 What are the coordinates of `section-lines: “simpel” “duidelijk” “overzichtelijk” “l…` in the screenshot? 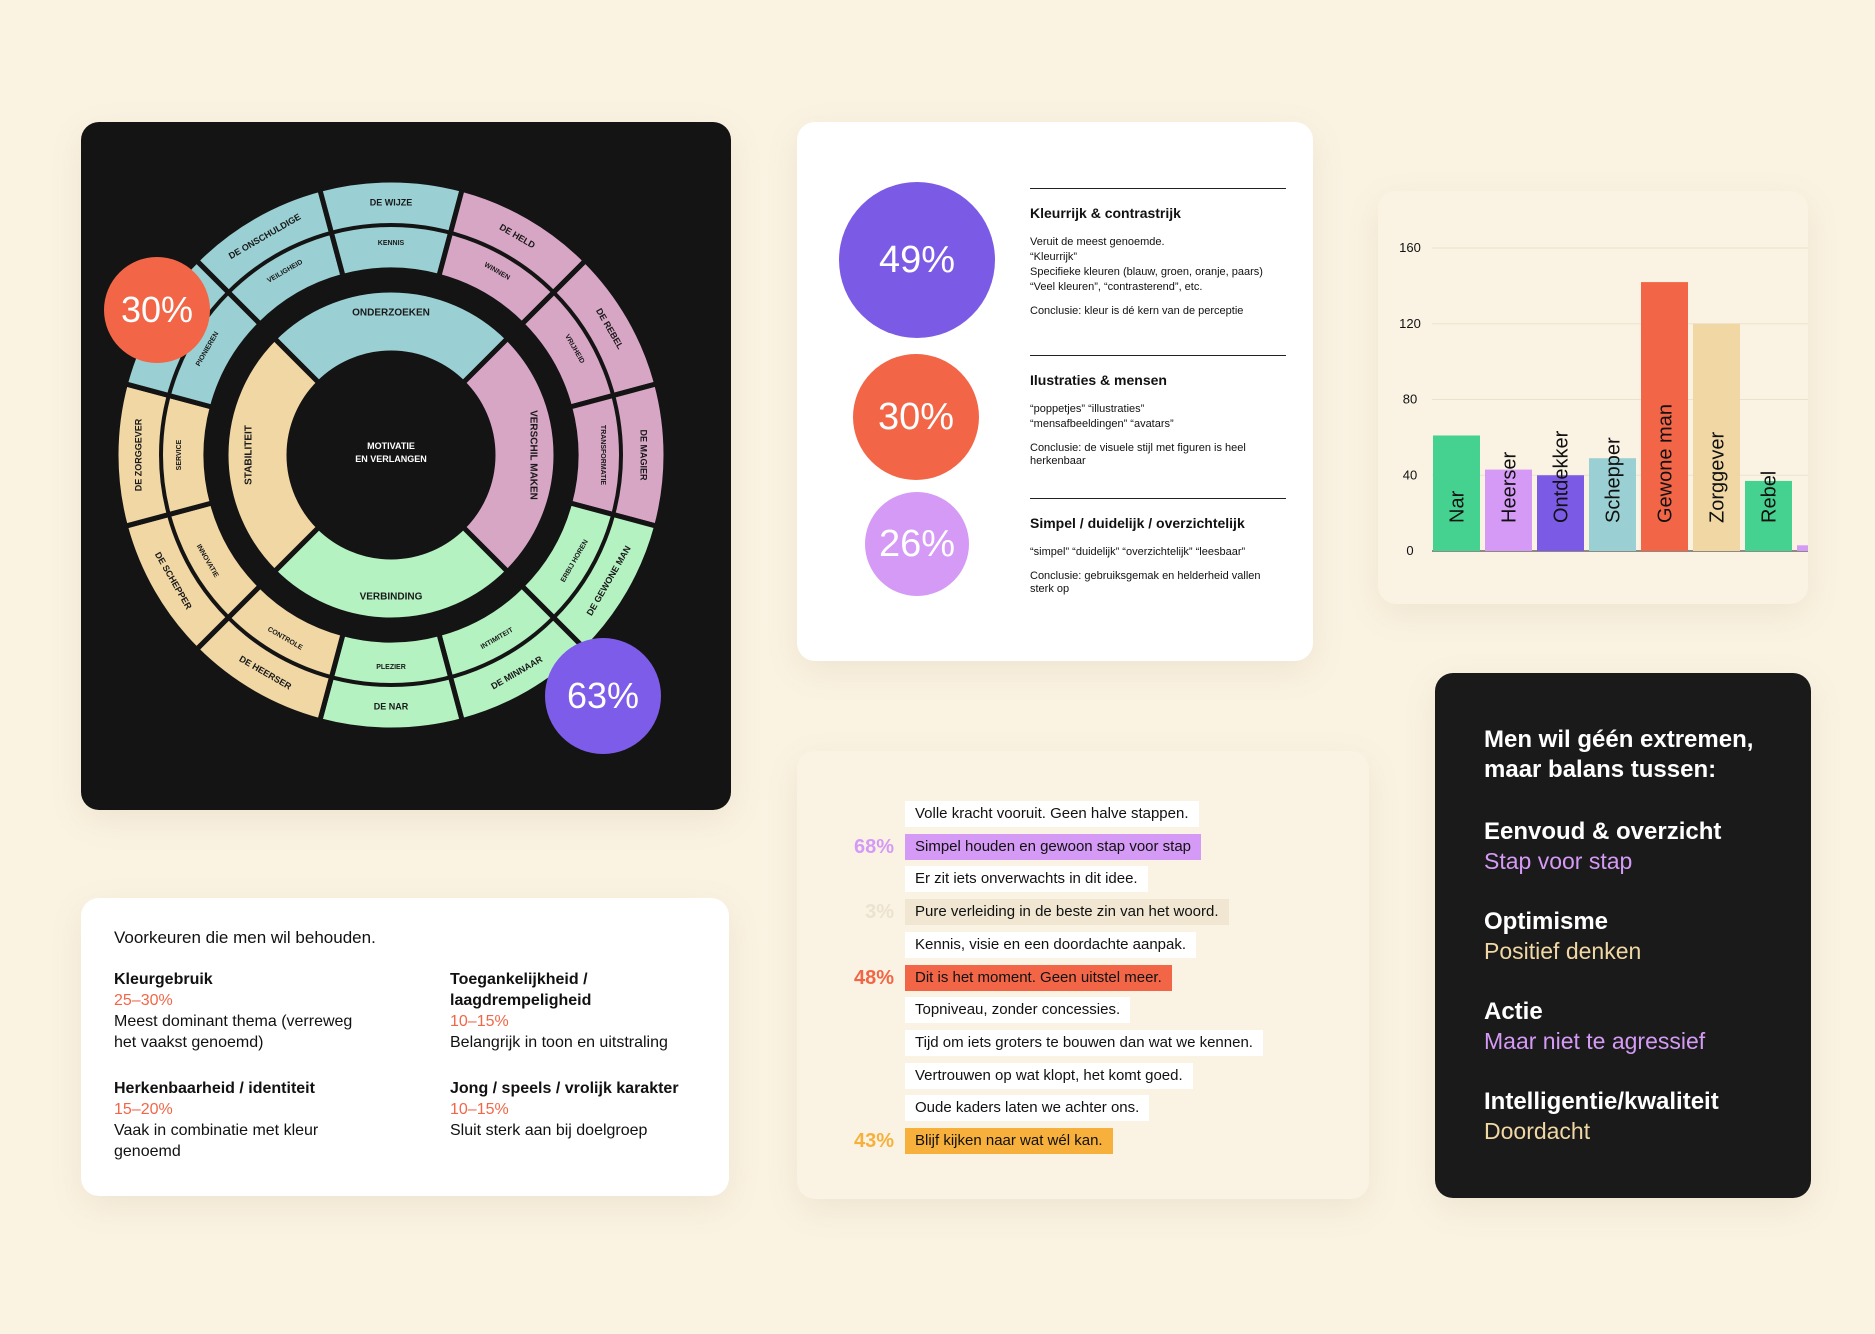 It's located at (1138, 552).